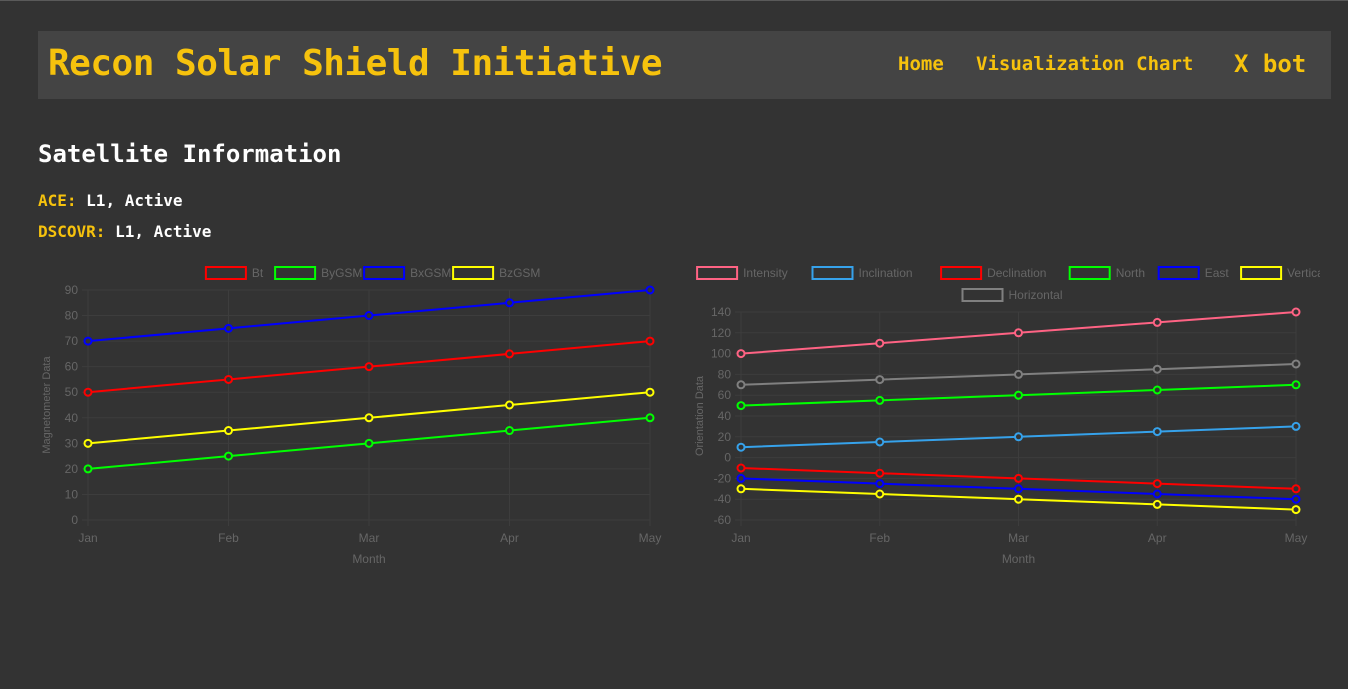 This screenshot has width=1348, height=689. Describe the element at coordinates (1085, 64) in the screenshot. I see `nav-visualization-link: Visualization Chart` at that location.